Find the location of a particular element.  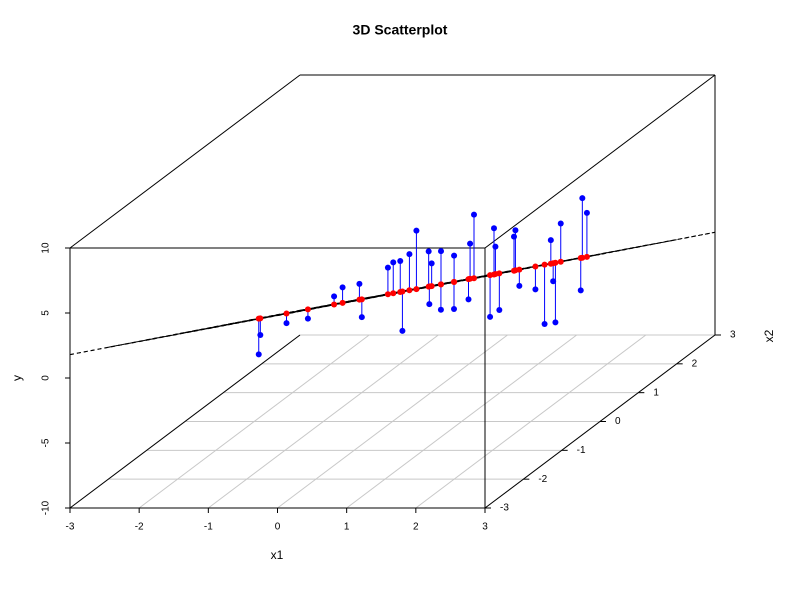

chart-title: 3D Scatterplot is located at coordinates (400, 30).